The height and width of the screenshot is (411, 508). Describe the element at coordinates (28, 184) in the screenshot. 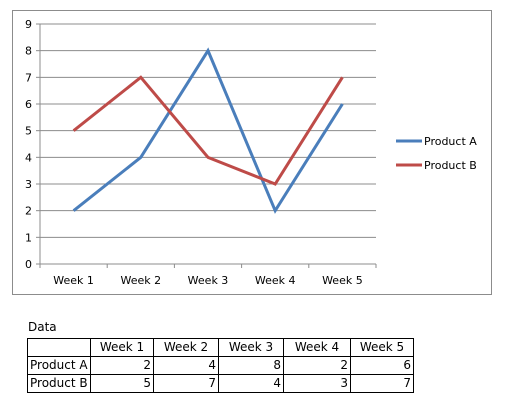

I see `y-tick-label: 3` at that location.